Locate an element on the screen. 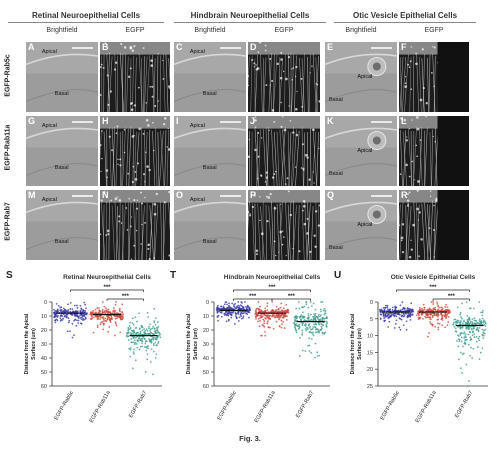 The height and width of the screenshot is (455, 500). y-tick-label: 0 is located at coordinates (371, 303).